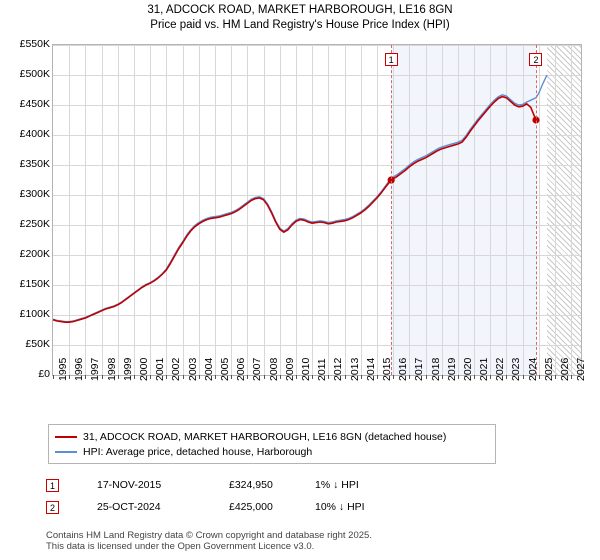  I want to click on x-axis-tick-label: 2012, so click(338, 369).